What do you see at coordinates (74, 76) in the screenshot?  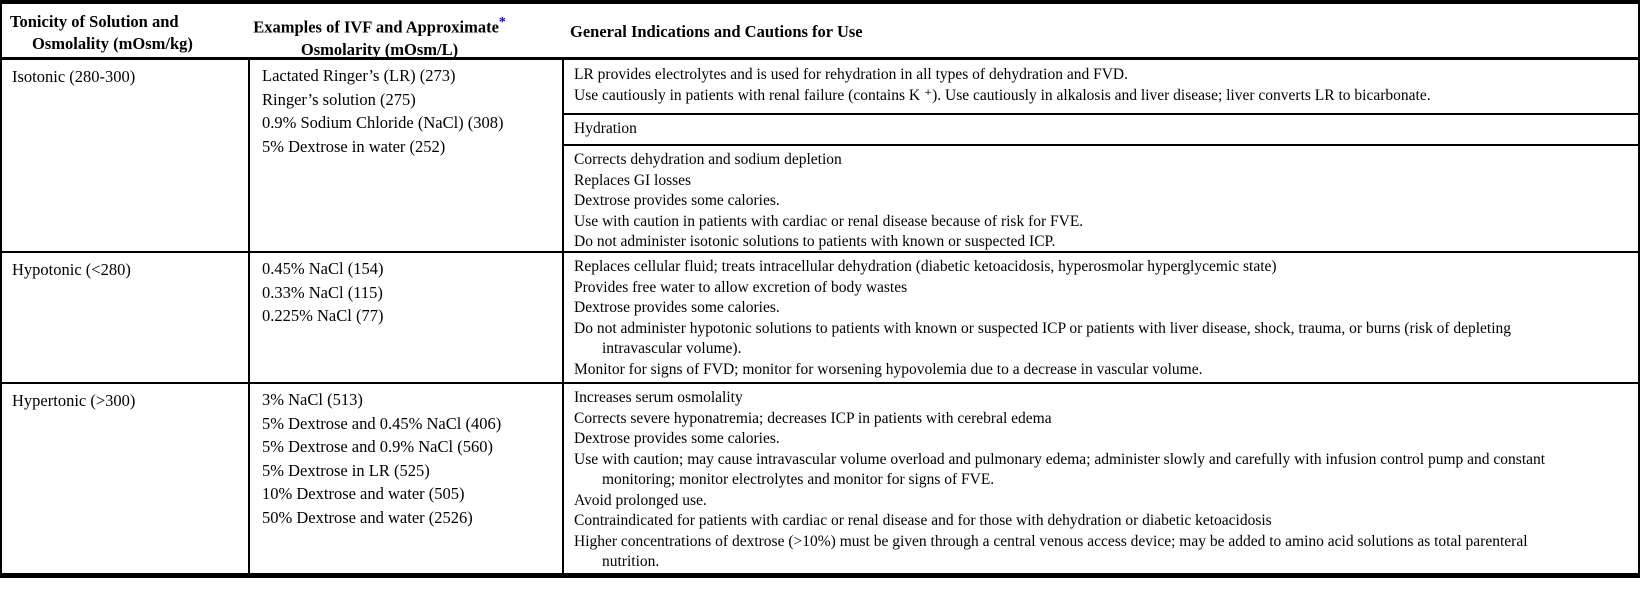 I see `tonicity-label: Isotonic (280-300)` at bounding box center [74, 76].